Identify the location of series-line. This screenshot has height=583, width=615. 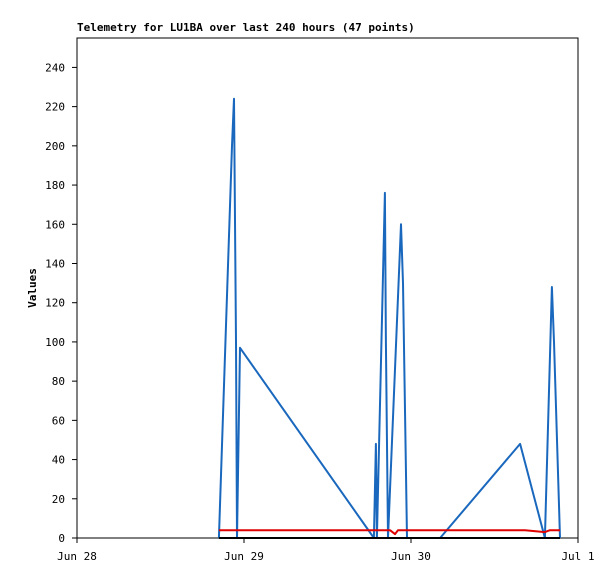
(389, 532).